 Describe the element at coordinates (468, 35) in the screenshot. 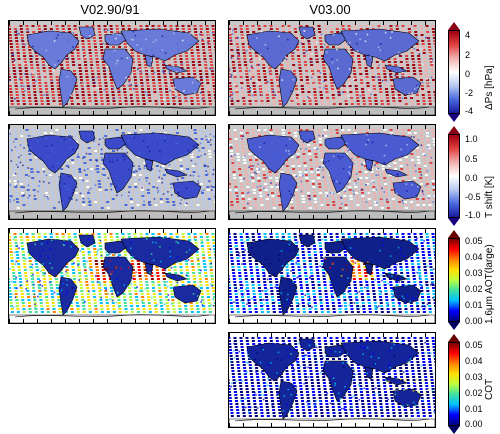

I see `cbar1-tick: 4` at that location.